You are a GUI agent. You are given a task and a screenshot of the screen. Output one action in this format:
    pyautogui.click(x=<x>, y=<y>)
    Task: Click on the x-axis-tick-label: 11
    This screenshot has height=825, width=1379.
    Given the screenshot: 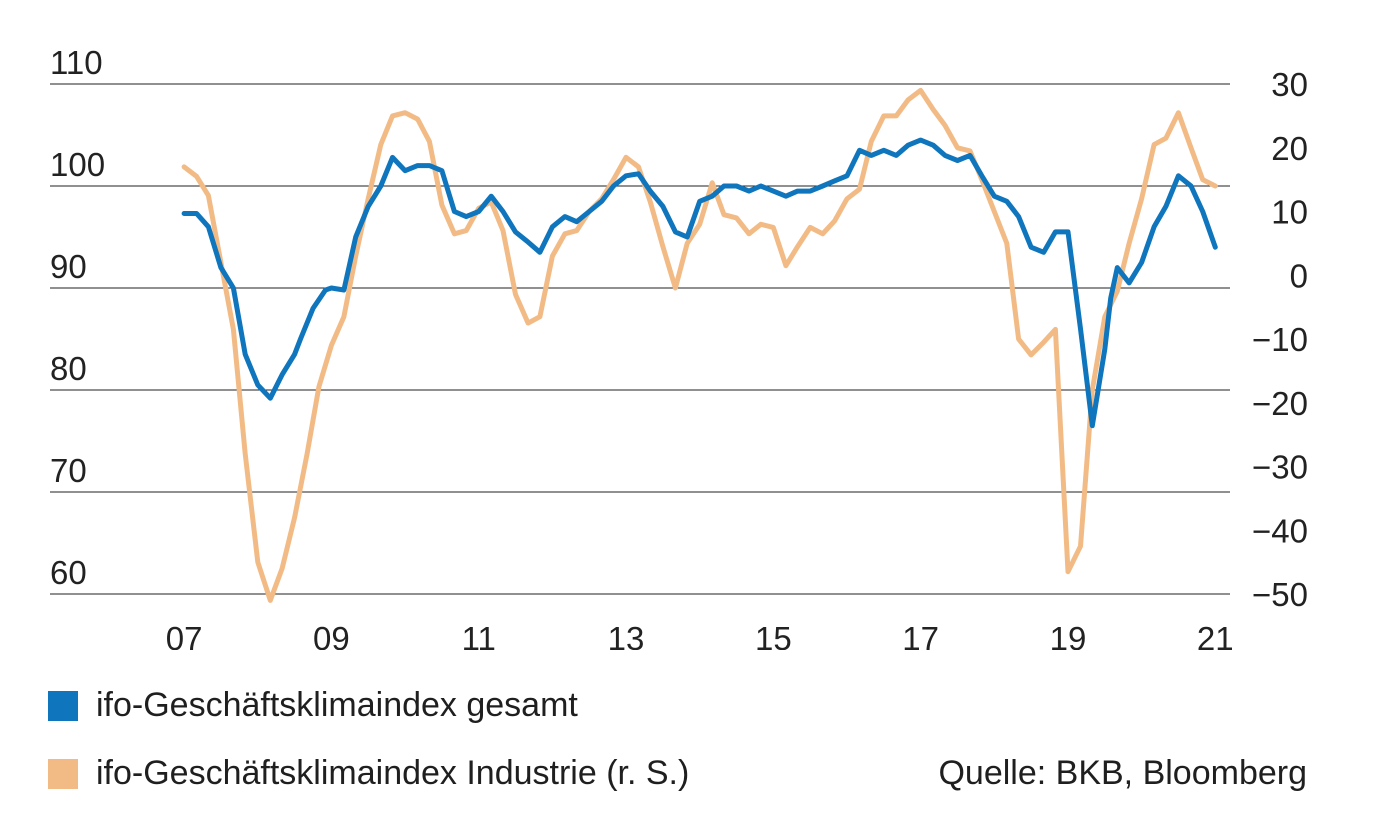 What is the action you would take?
    pyautogui.click(x=479, y=635)
    